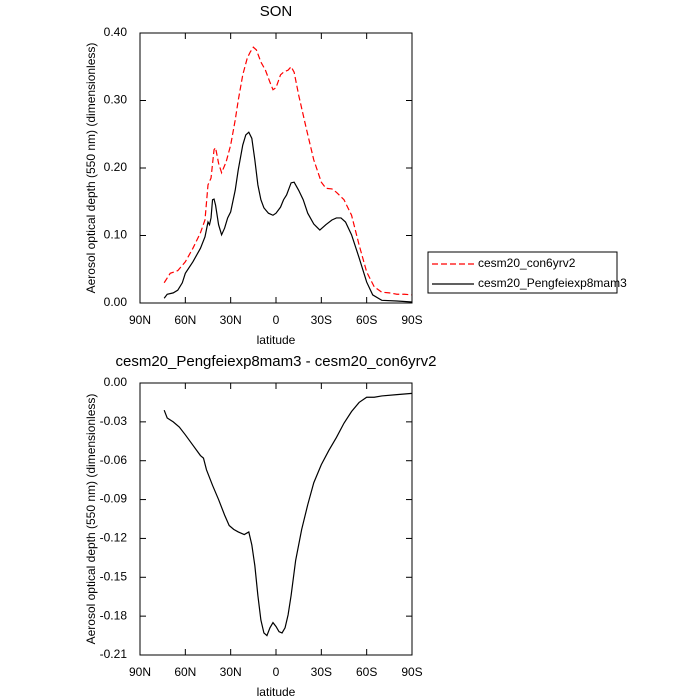 Image resolution: width=700 pixels, height=700 pixels. Describe the element at coordinates (114, 460) in the screenshot. I see `y-tick-label: -0.06` at that location.